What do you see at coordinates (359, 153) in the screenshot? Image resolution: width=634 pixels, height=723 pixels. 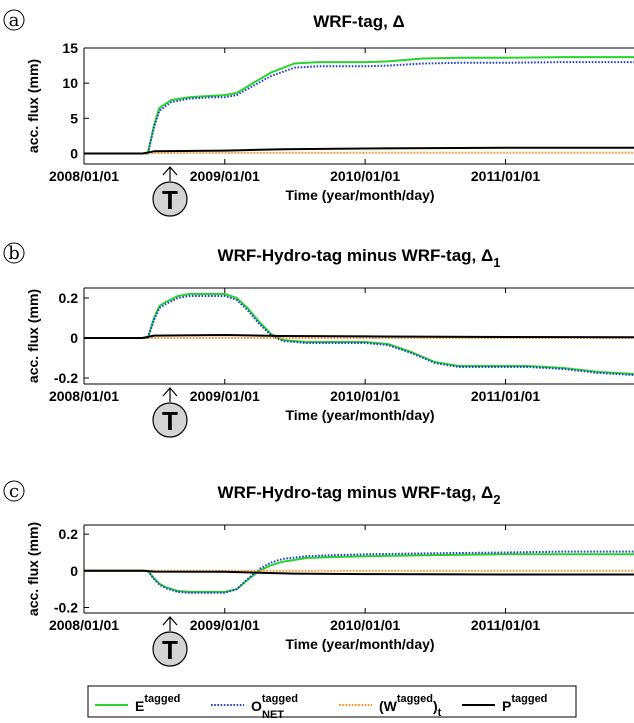 I see `series-line-wt` at bounding box center [359, 153].